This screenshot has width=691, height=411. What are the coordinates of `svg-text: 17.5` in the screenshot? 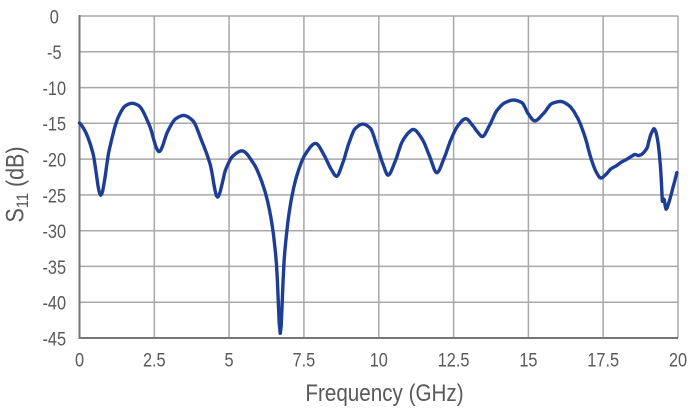 It's located at (603, 359).